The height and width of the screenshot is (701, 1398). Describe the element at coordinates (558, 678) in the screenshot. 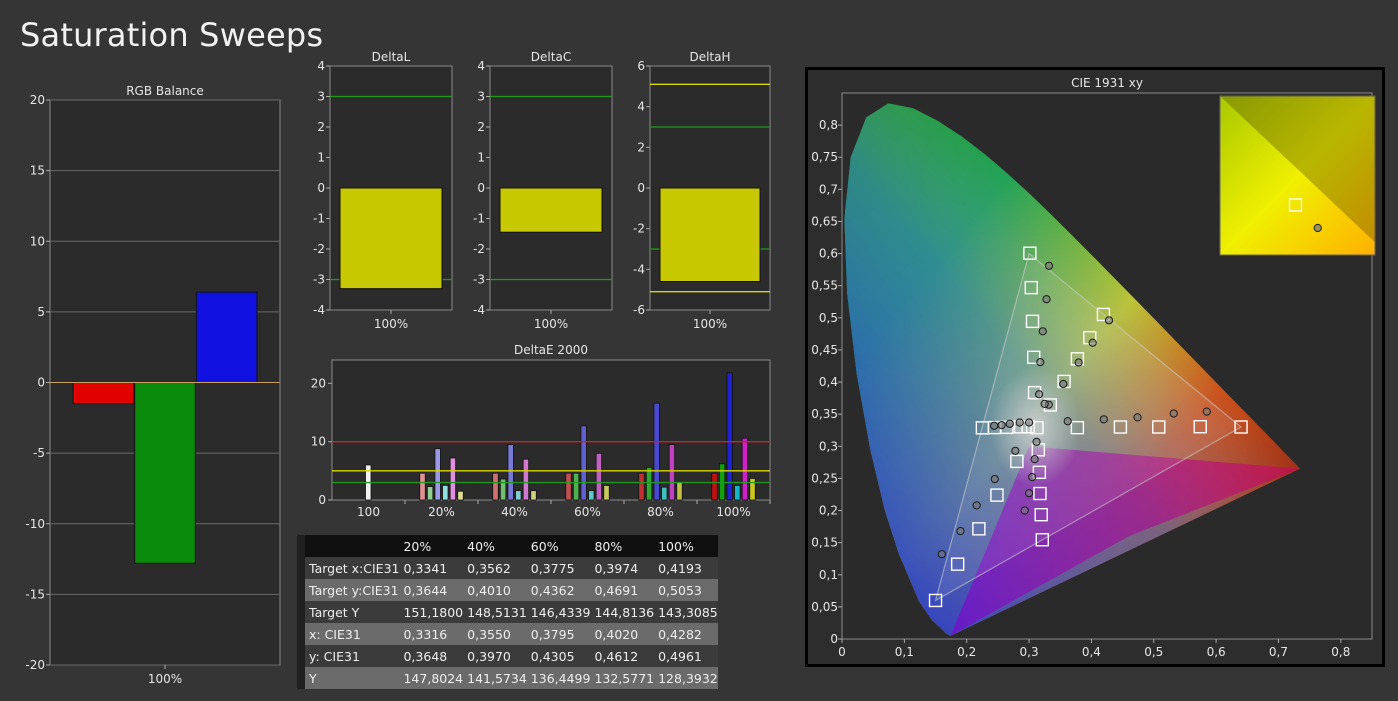

I see `table-cell: 136,4499` at that location.